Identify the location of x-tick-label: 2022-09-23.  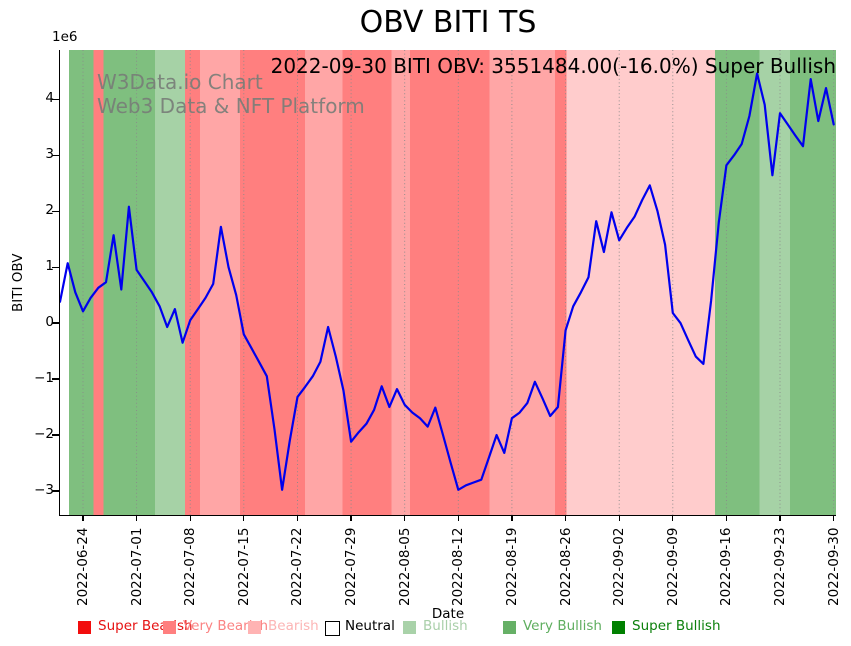
(780, 566).